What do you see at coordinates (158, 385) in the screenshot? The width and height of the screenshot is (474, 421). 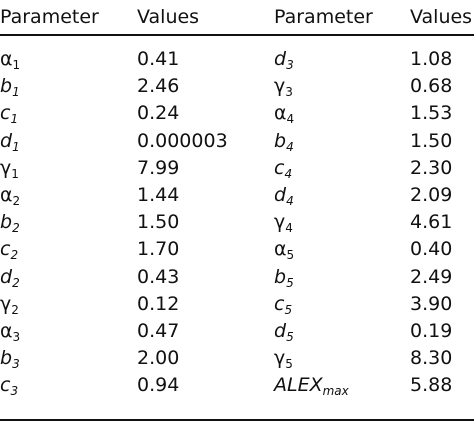 I see `parameter-value: 0.94` at bounding box center [158, 385].